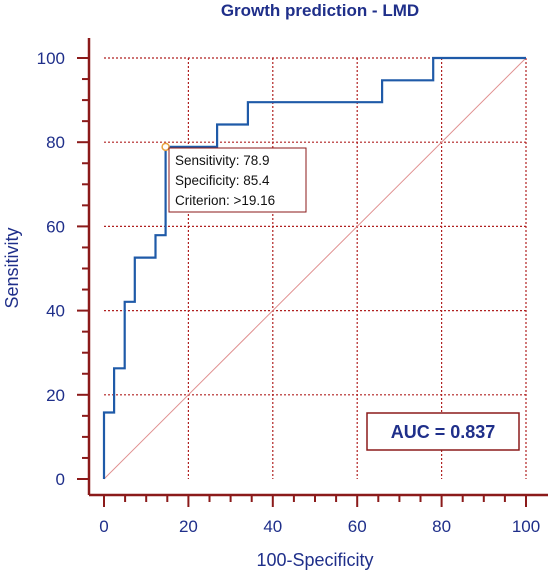  I want to click on y-tick-label: 100, so click(51, 58).